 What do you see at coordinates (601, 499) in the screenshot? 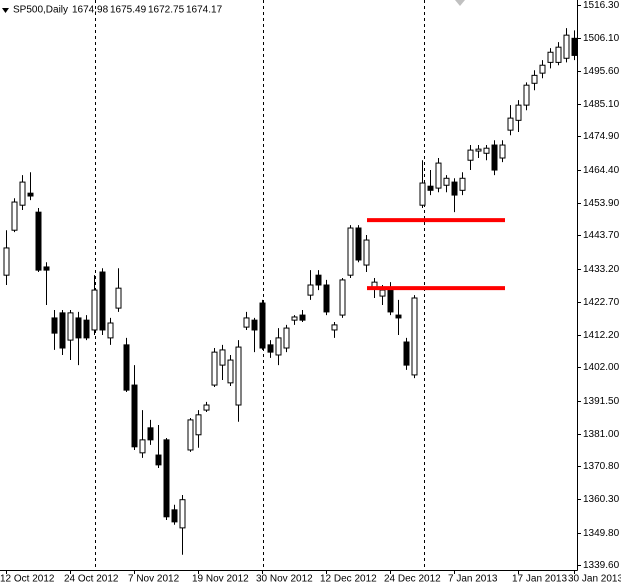
I see `y-tick-label: 1360.30` at bounding box center [601, 499].